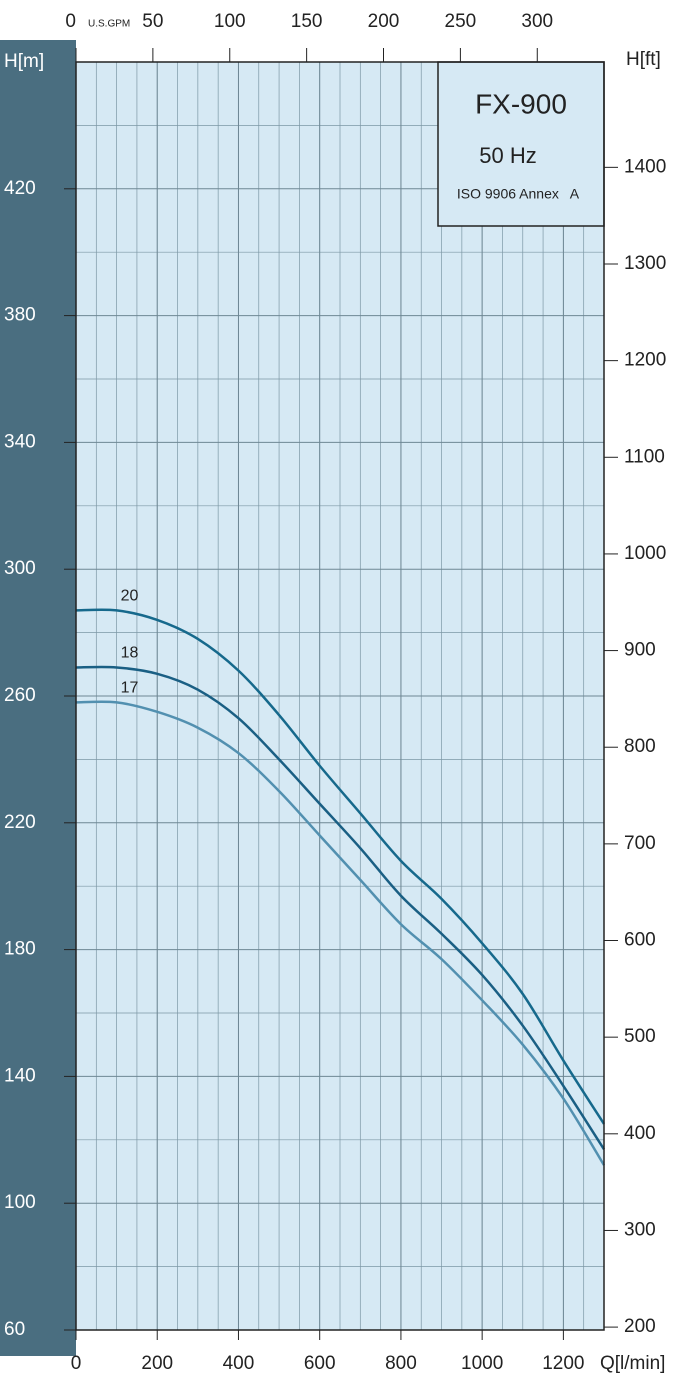 The image size is (679, 1383). Describe the element at coordinates (640, 1326) in the screenshot. I see `y2-tick-label: 200` at that location.